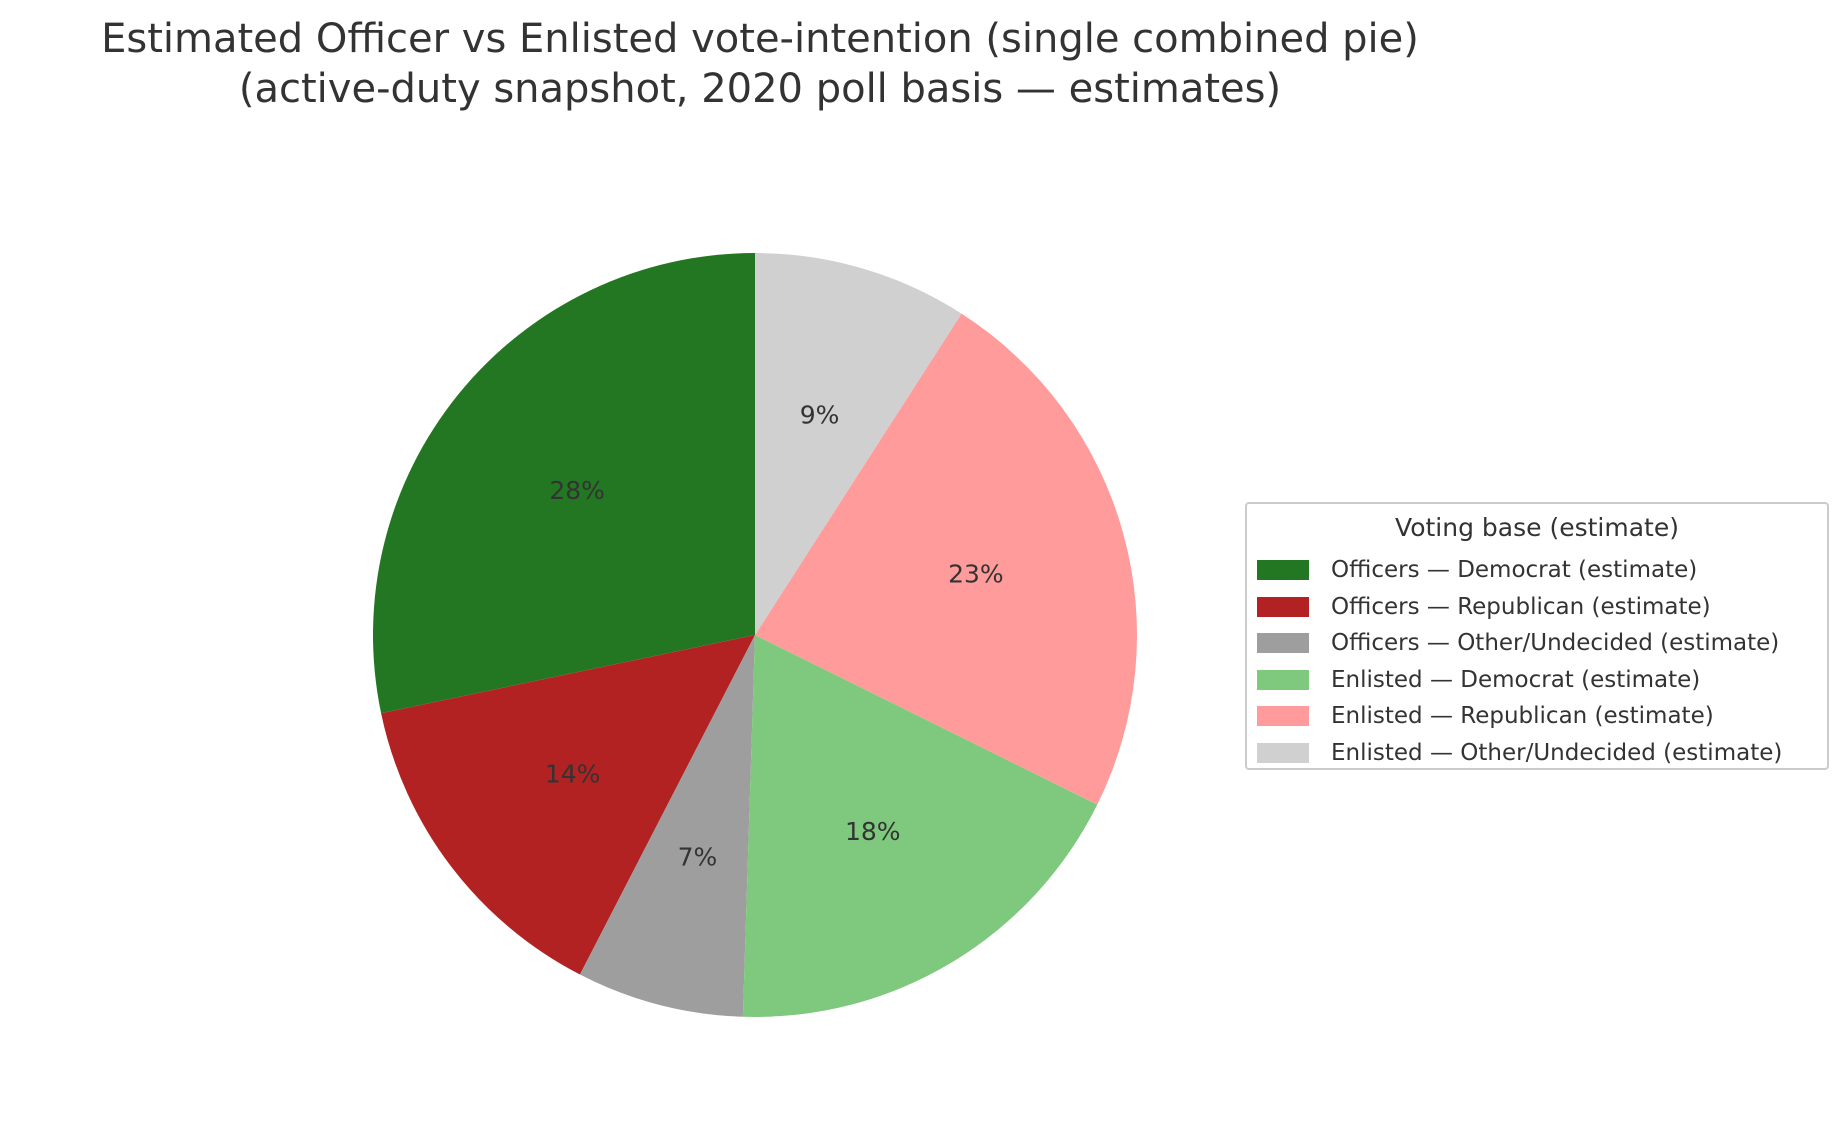  What do you see at coordinates (1555, 643) in the screenshot?
I see `legend-label: Officers — Other/Undecided (estimate)` at bounding box center [1555, 643].